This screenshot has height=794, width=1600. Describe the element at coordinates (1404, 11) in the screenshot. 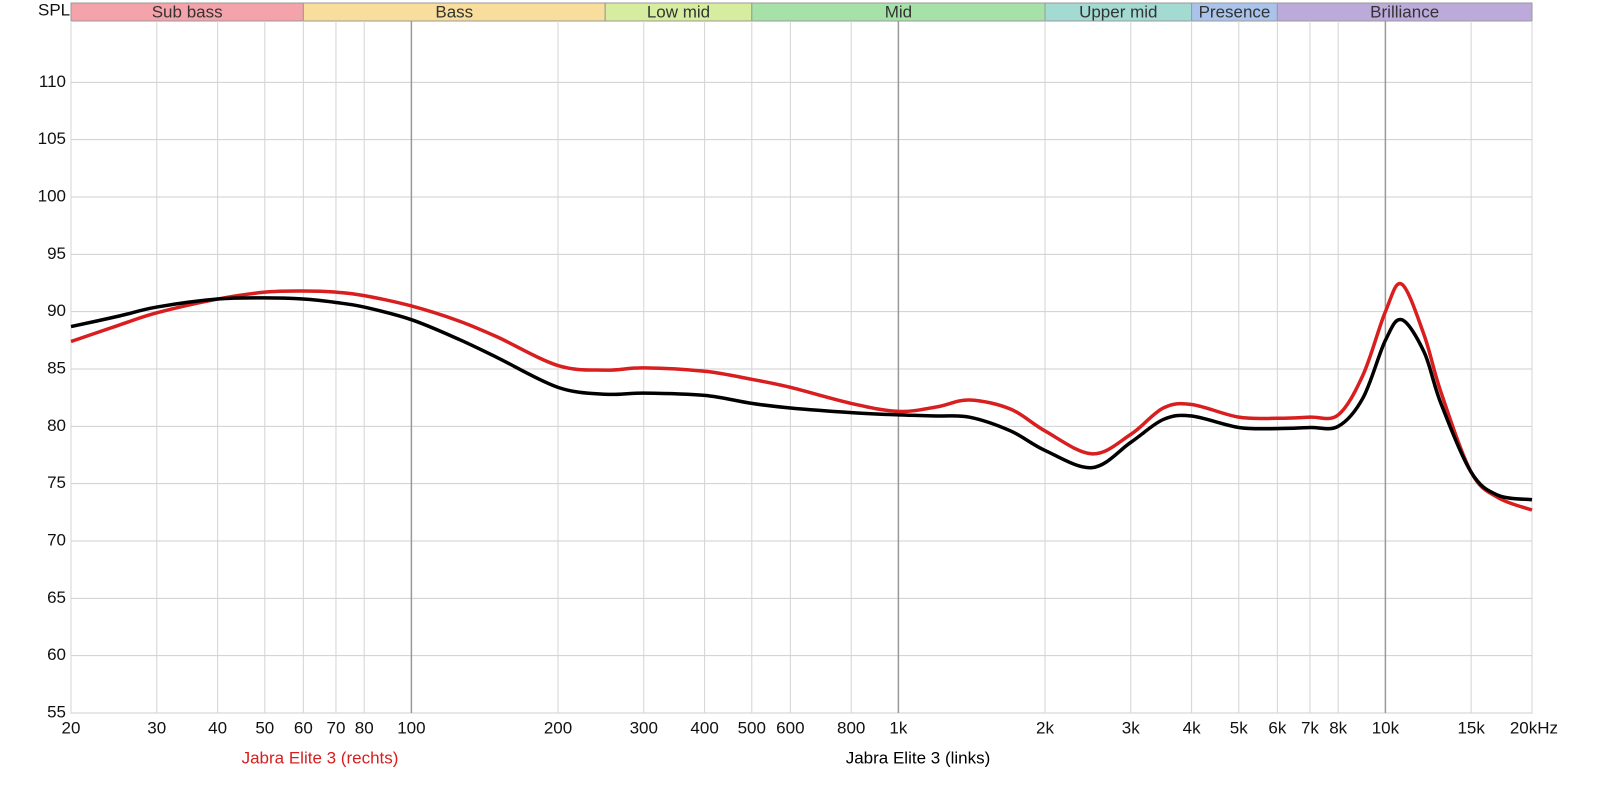

I see `band-label: Brilliance` at that location.